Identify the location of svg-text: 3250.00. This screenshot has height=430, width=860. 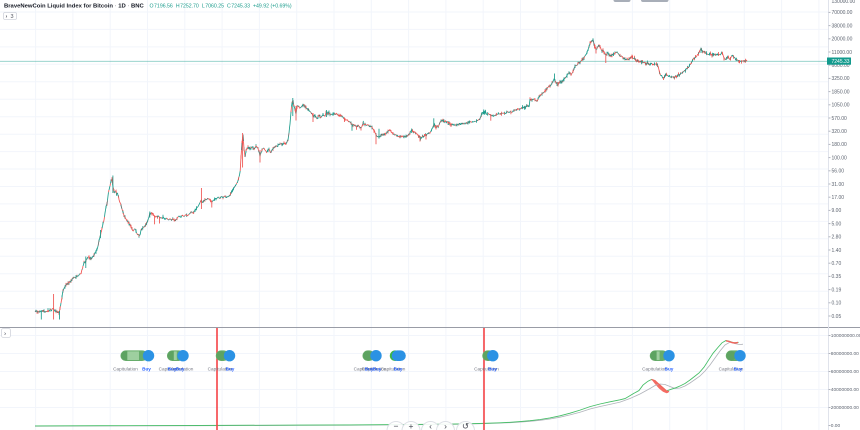
(841, 79).